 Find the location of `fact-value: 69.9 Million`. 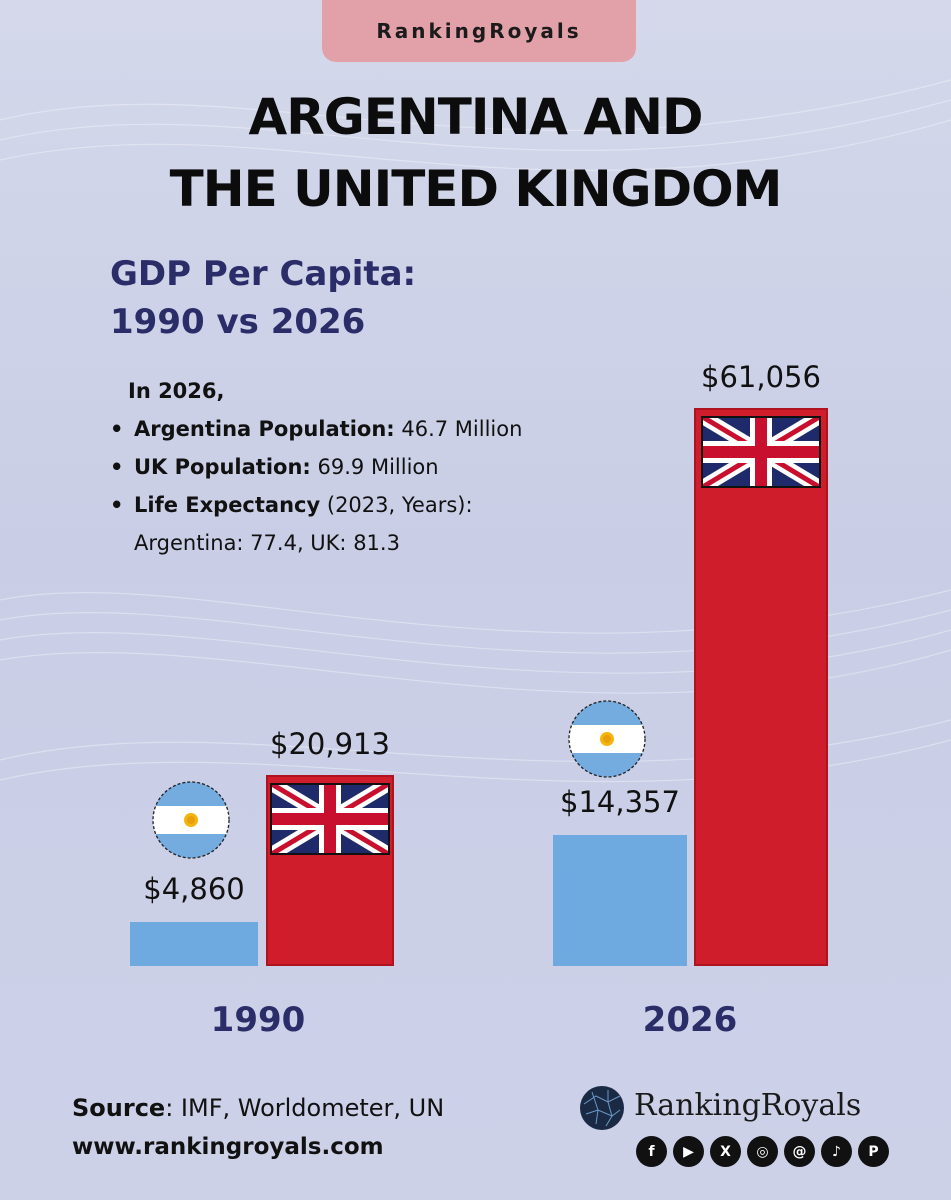

fact-value: 69.9 Million is located at coordinates (378, 467).